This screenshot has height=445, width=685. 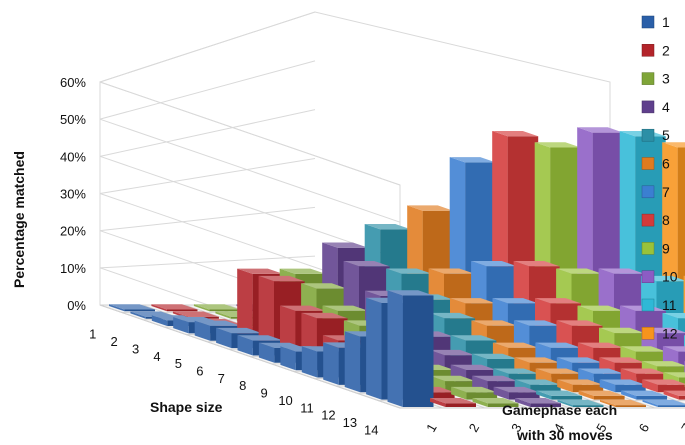 What do you see at coordinates (178, 363) in the screenshot?
I see `x-tick-label: 5` at bounding box center [178, 363].